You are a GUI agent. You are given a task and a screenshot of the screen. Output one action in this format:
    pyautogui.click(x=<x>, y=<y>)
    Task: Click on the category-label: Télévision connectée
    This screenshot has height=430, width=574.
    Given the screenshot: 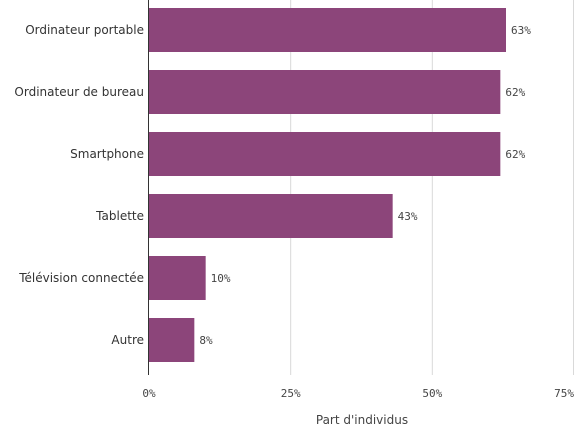 What is the action you would take?
    pyautogui.click(x=81, y=278)
    